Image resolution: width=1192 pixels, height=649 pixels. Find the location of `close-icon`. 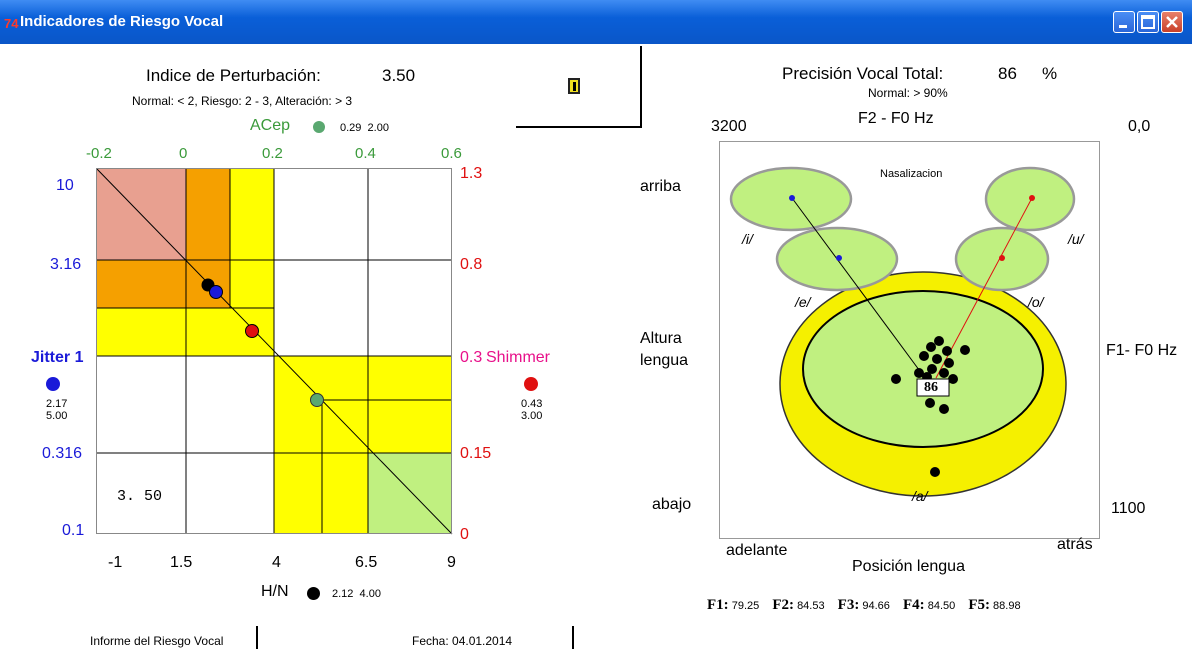

close-icon is located at coordinates (1172, 22).